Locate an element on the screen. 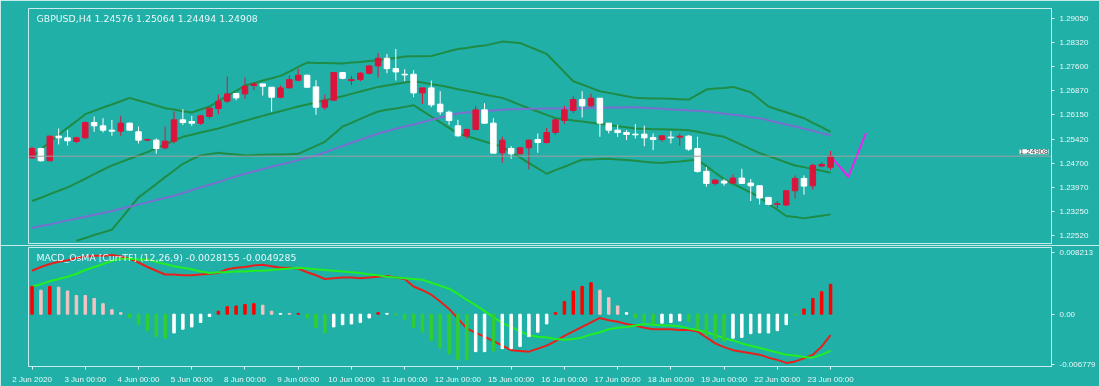  x-tick-label: 9 Jun 00:00 is located at coordinates (298, 379).